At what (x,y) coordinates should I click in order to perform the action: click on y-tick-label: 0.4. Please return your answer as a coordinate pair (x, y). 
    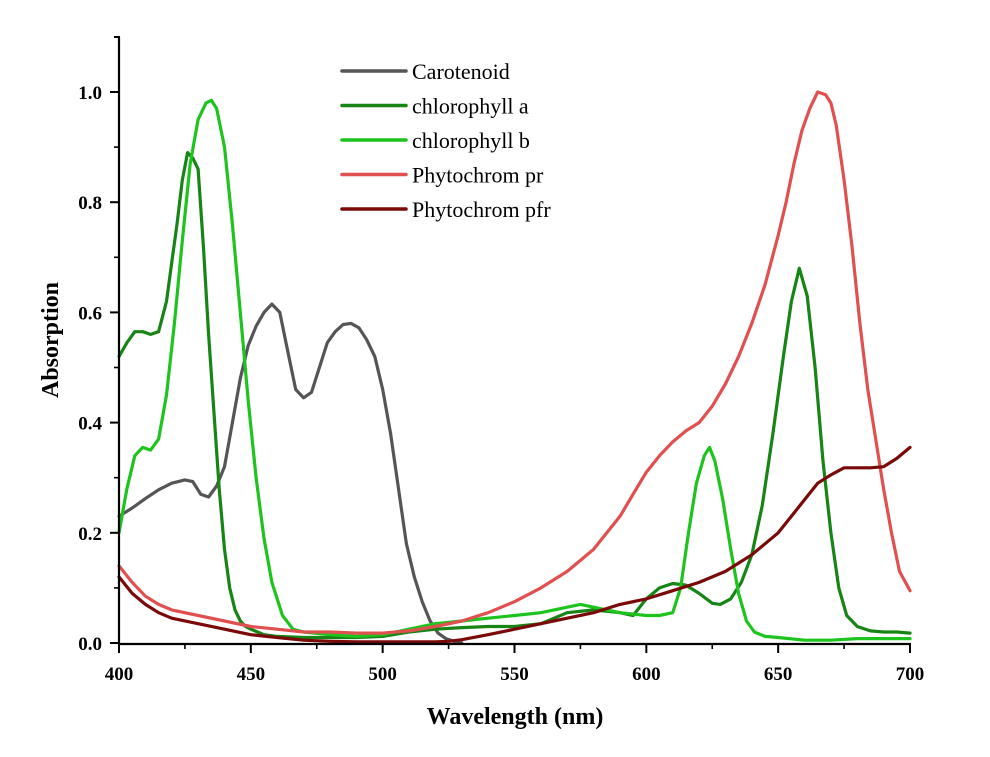
    Looking at the image, I should click on (90, 424).